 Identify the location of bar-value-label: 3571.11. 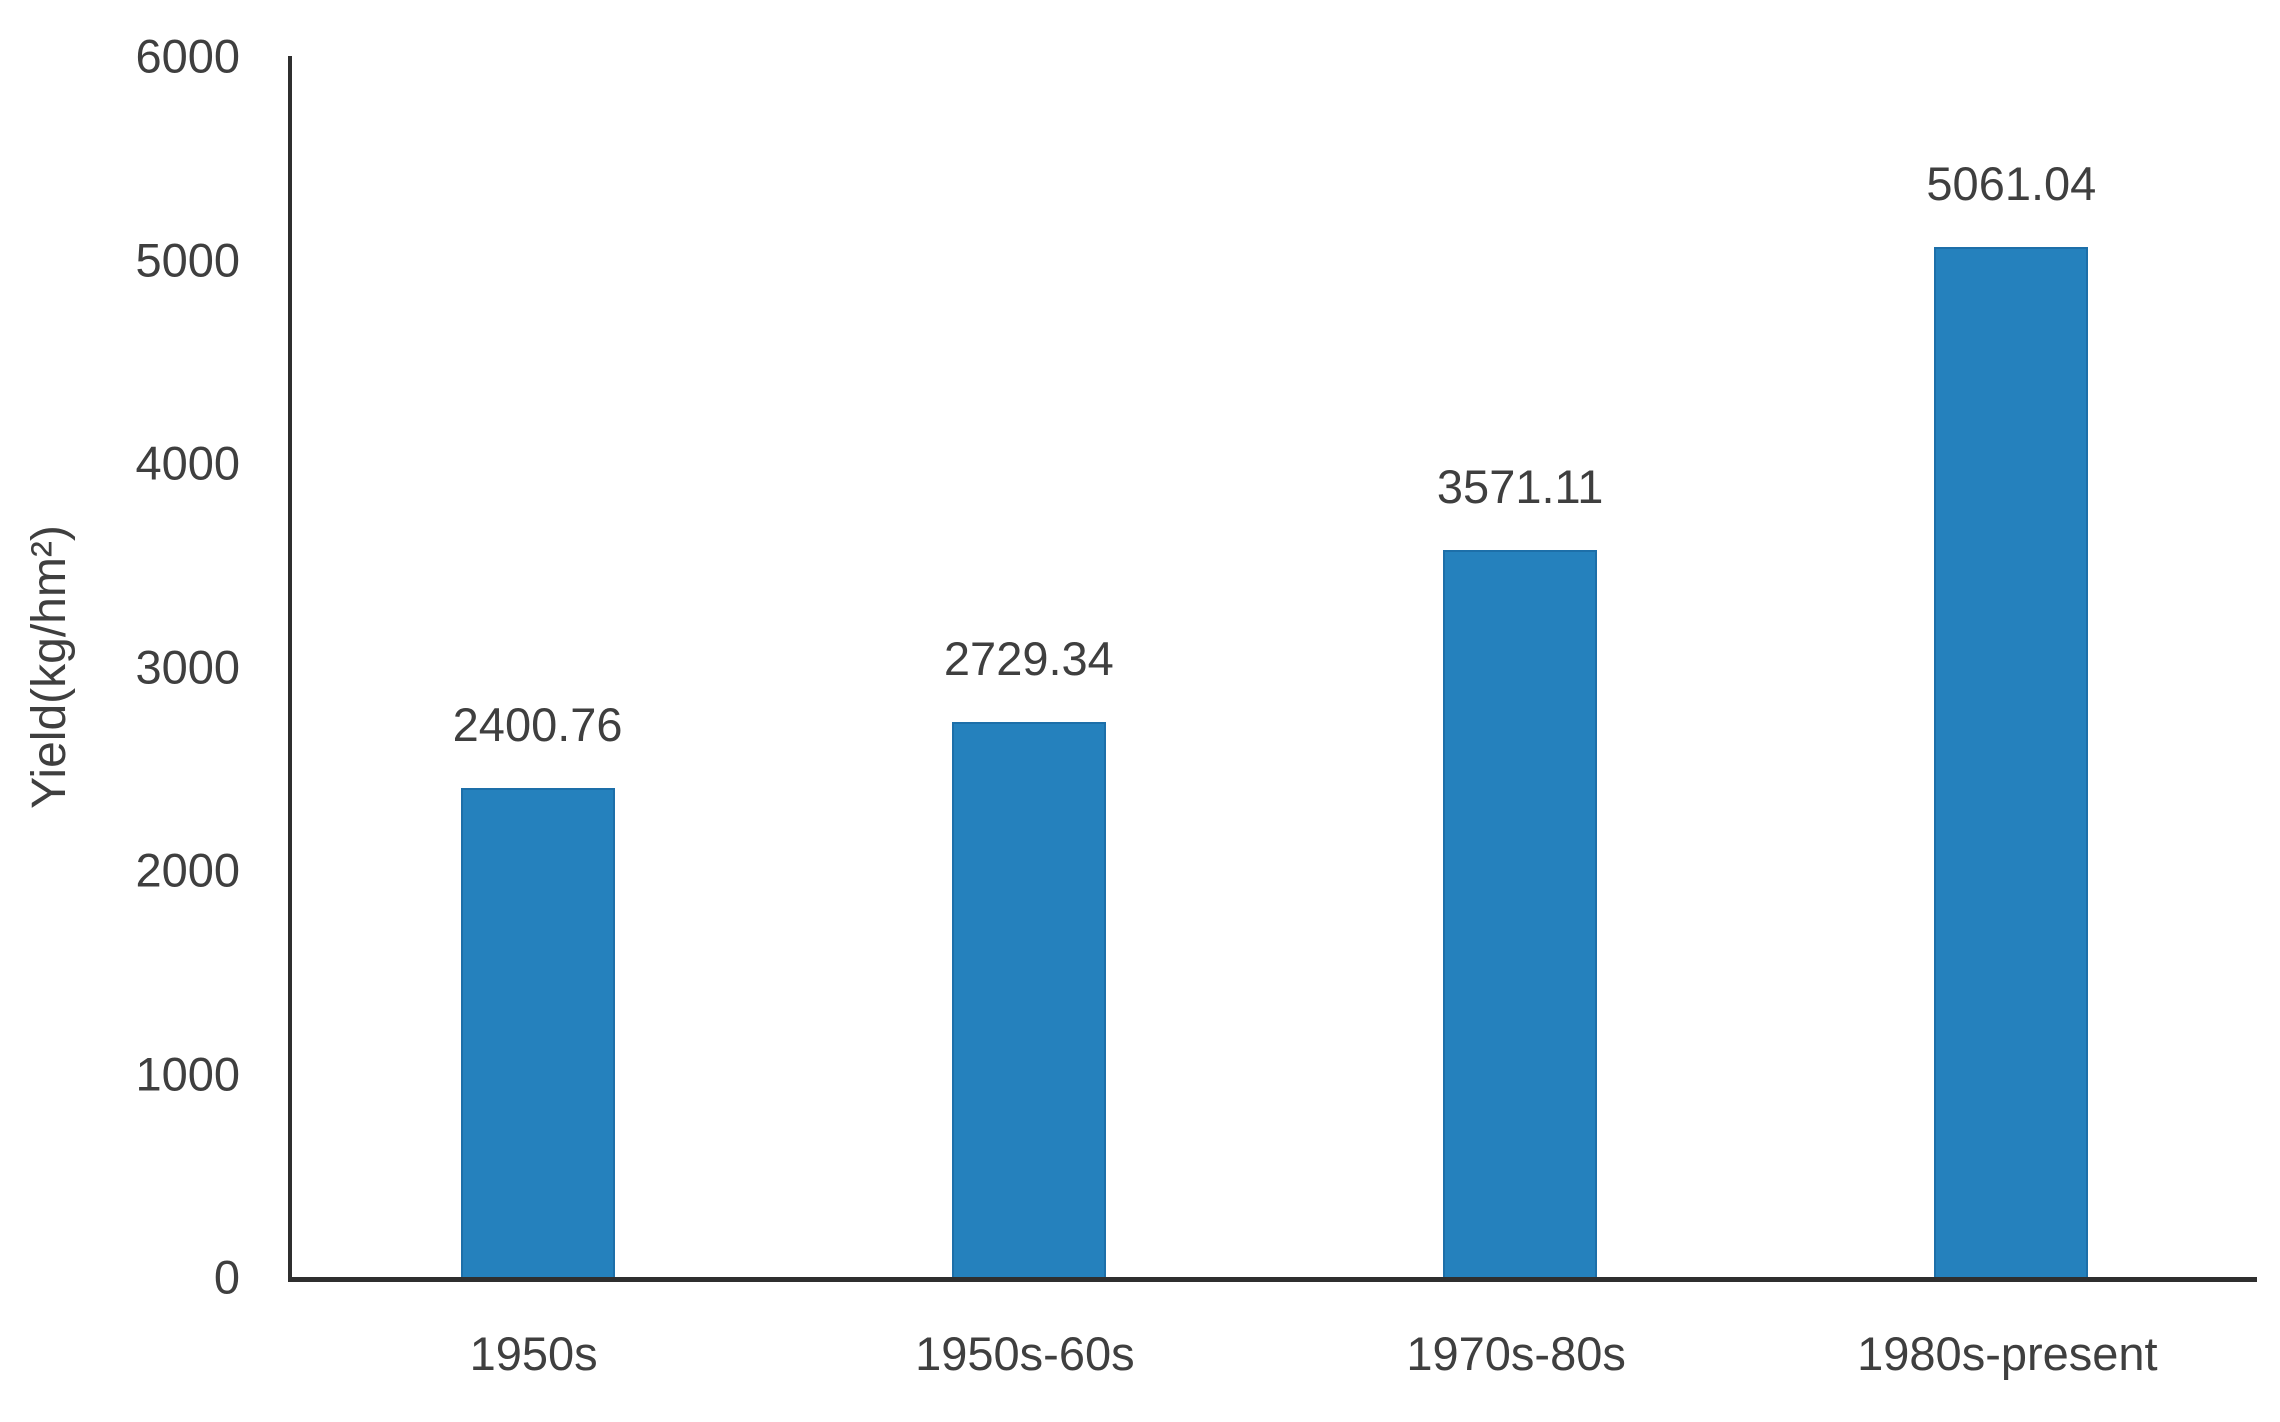
(1520, 487).